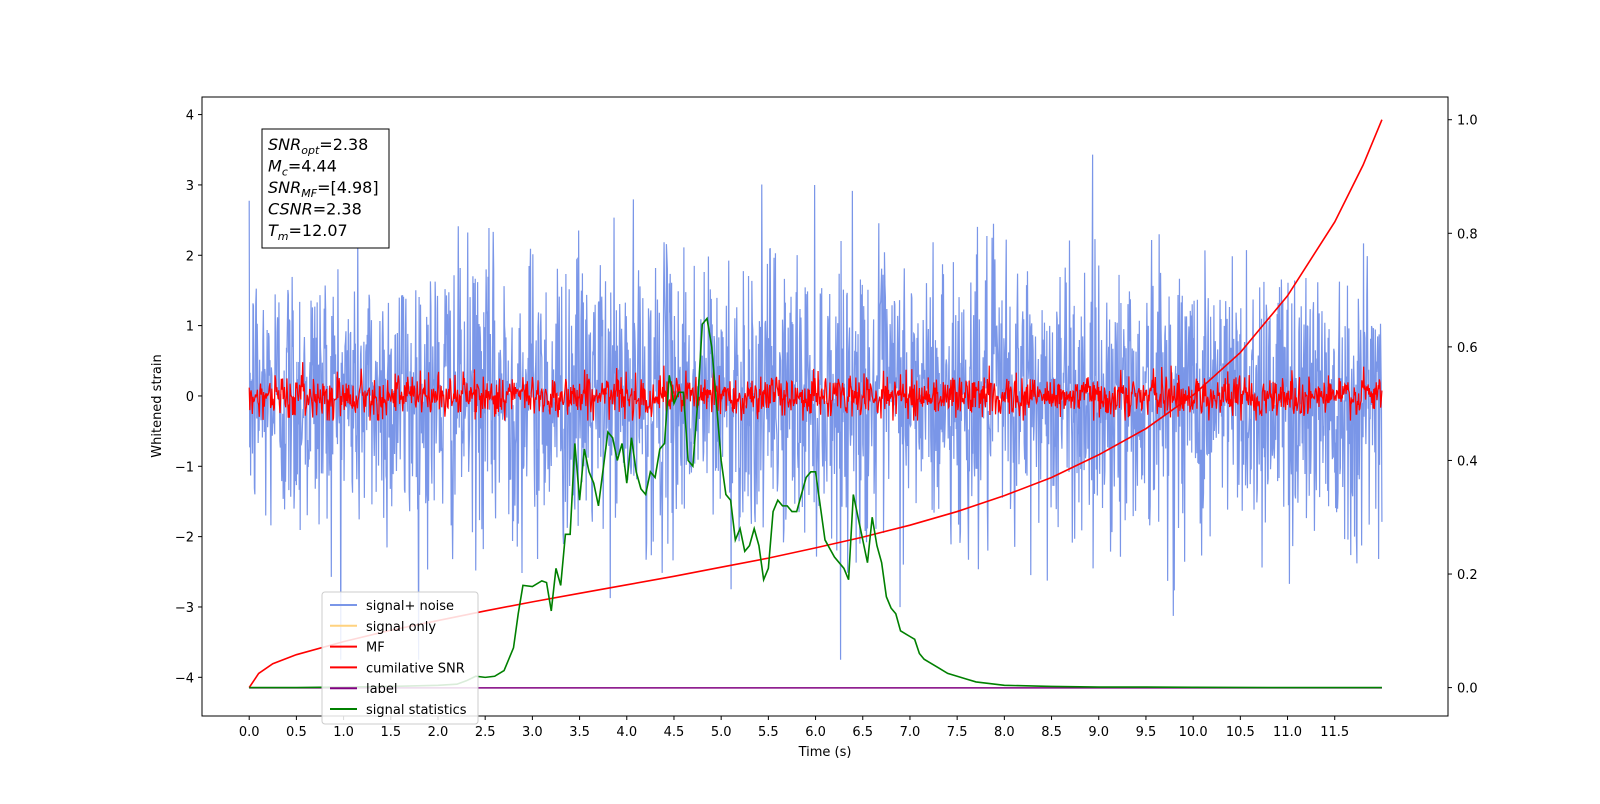 This screenshot has width=1600, height=804. I want to click on legend-label-signal-noise: signal+ noise, so click(410, 606).